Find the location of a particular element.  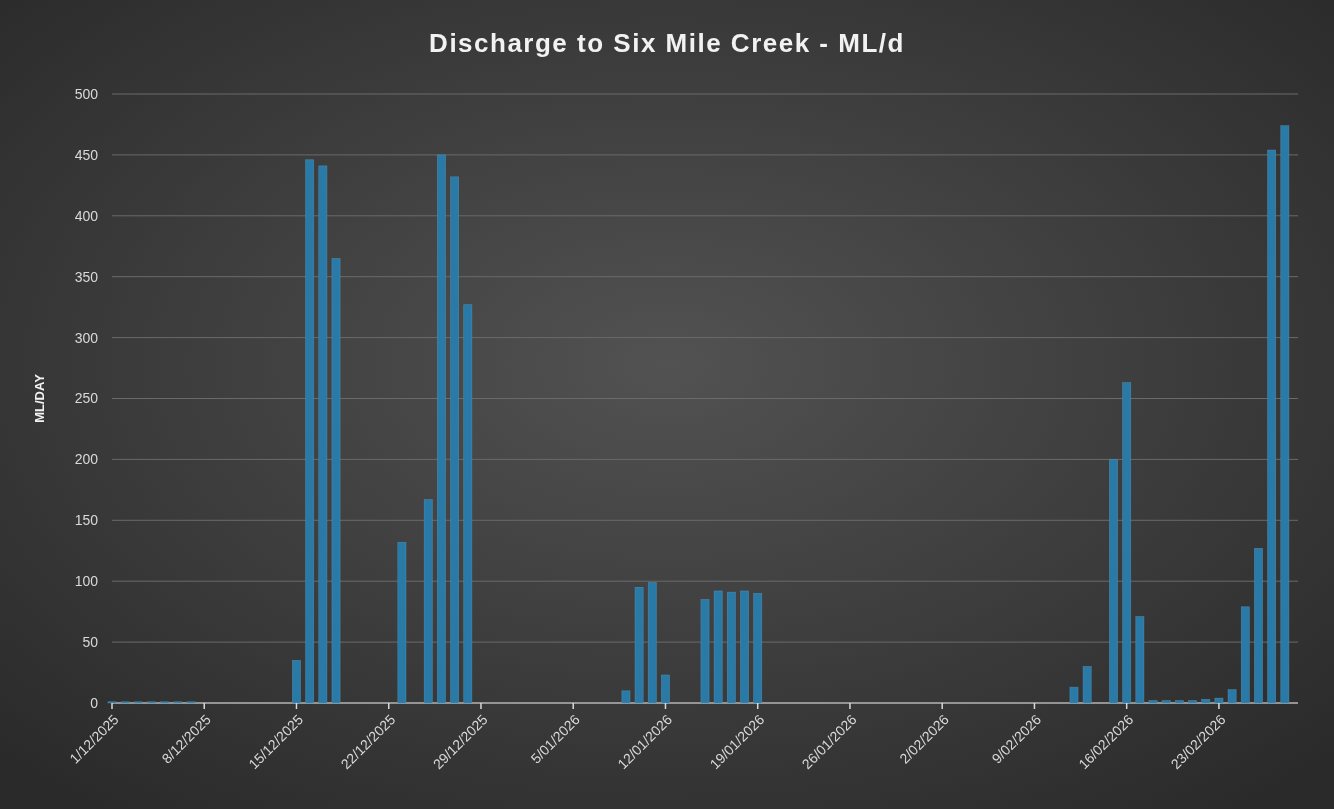

y-tick-label: 250 is located at coordinates (86, 398).